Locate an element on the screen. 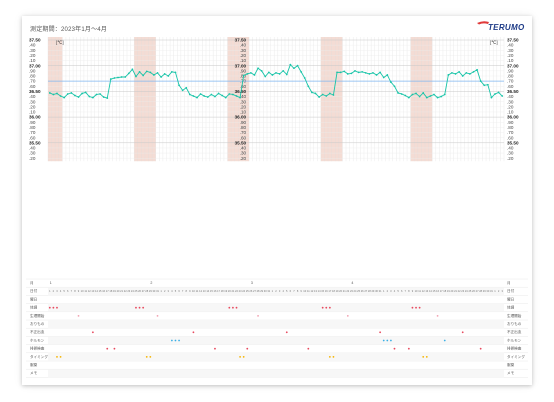  day-number: 3 is located at coordinates (280, 291).